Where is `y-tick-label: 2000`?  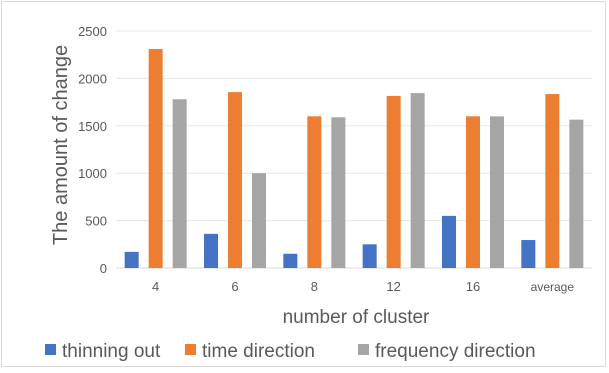
y-tick-label: 2000 is located at coordinates (92, 78).